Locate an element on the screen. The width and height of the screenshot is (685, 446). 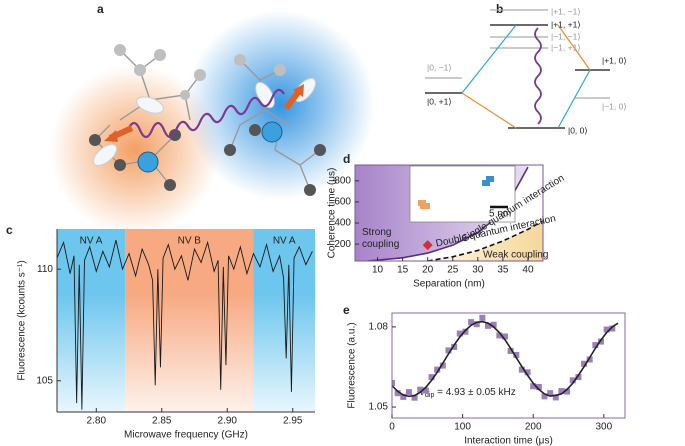
x-tick-label: 2.80 is located at coordinates (97, 421).